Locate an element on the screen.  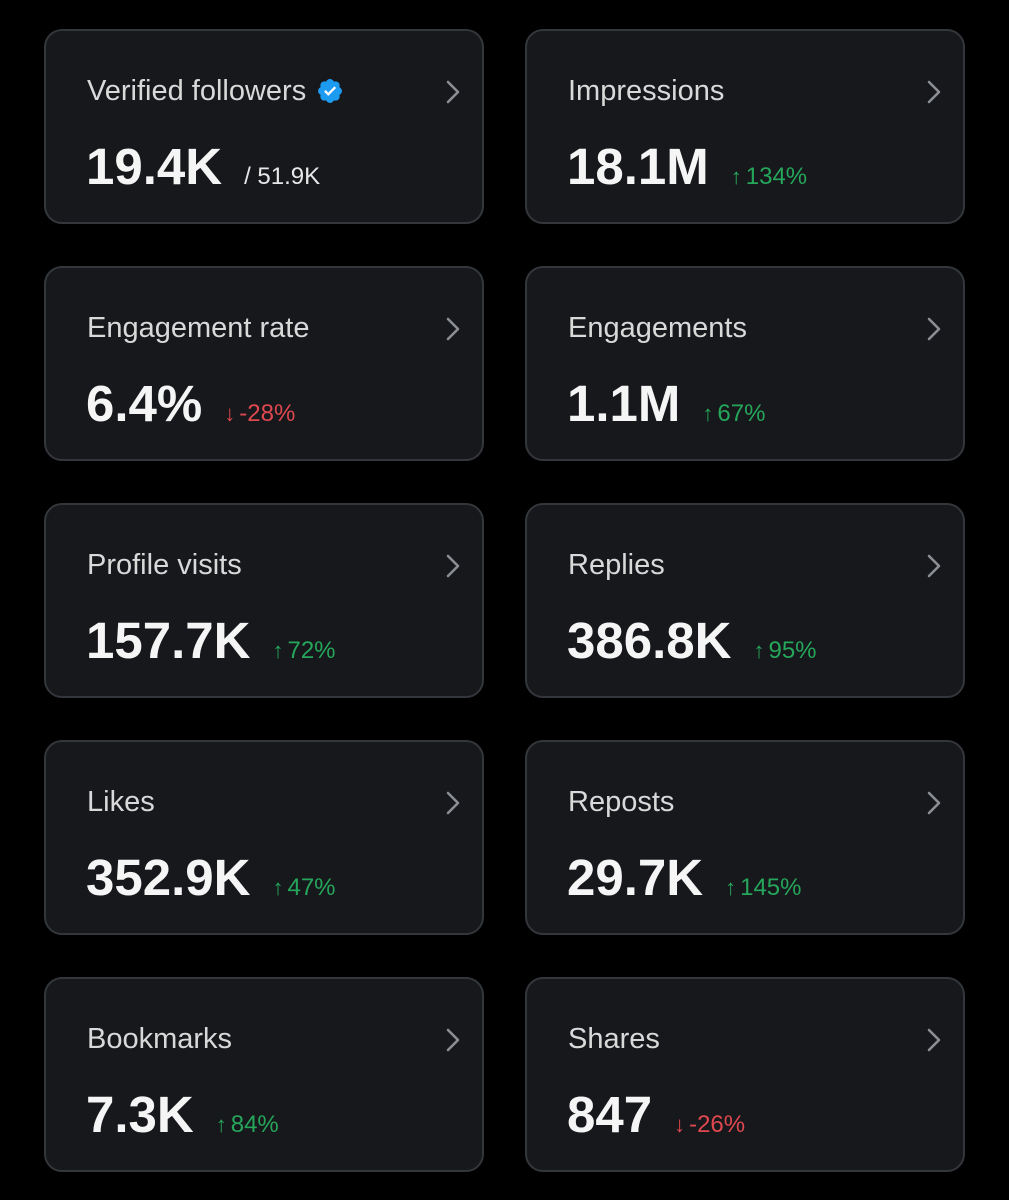
metric-row: 386.8K ↑ 95% is located at coordinates (692, 641).